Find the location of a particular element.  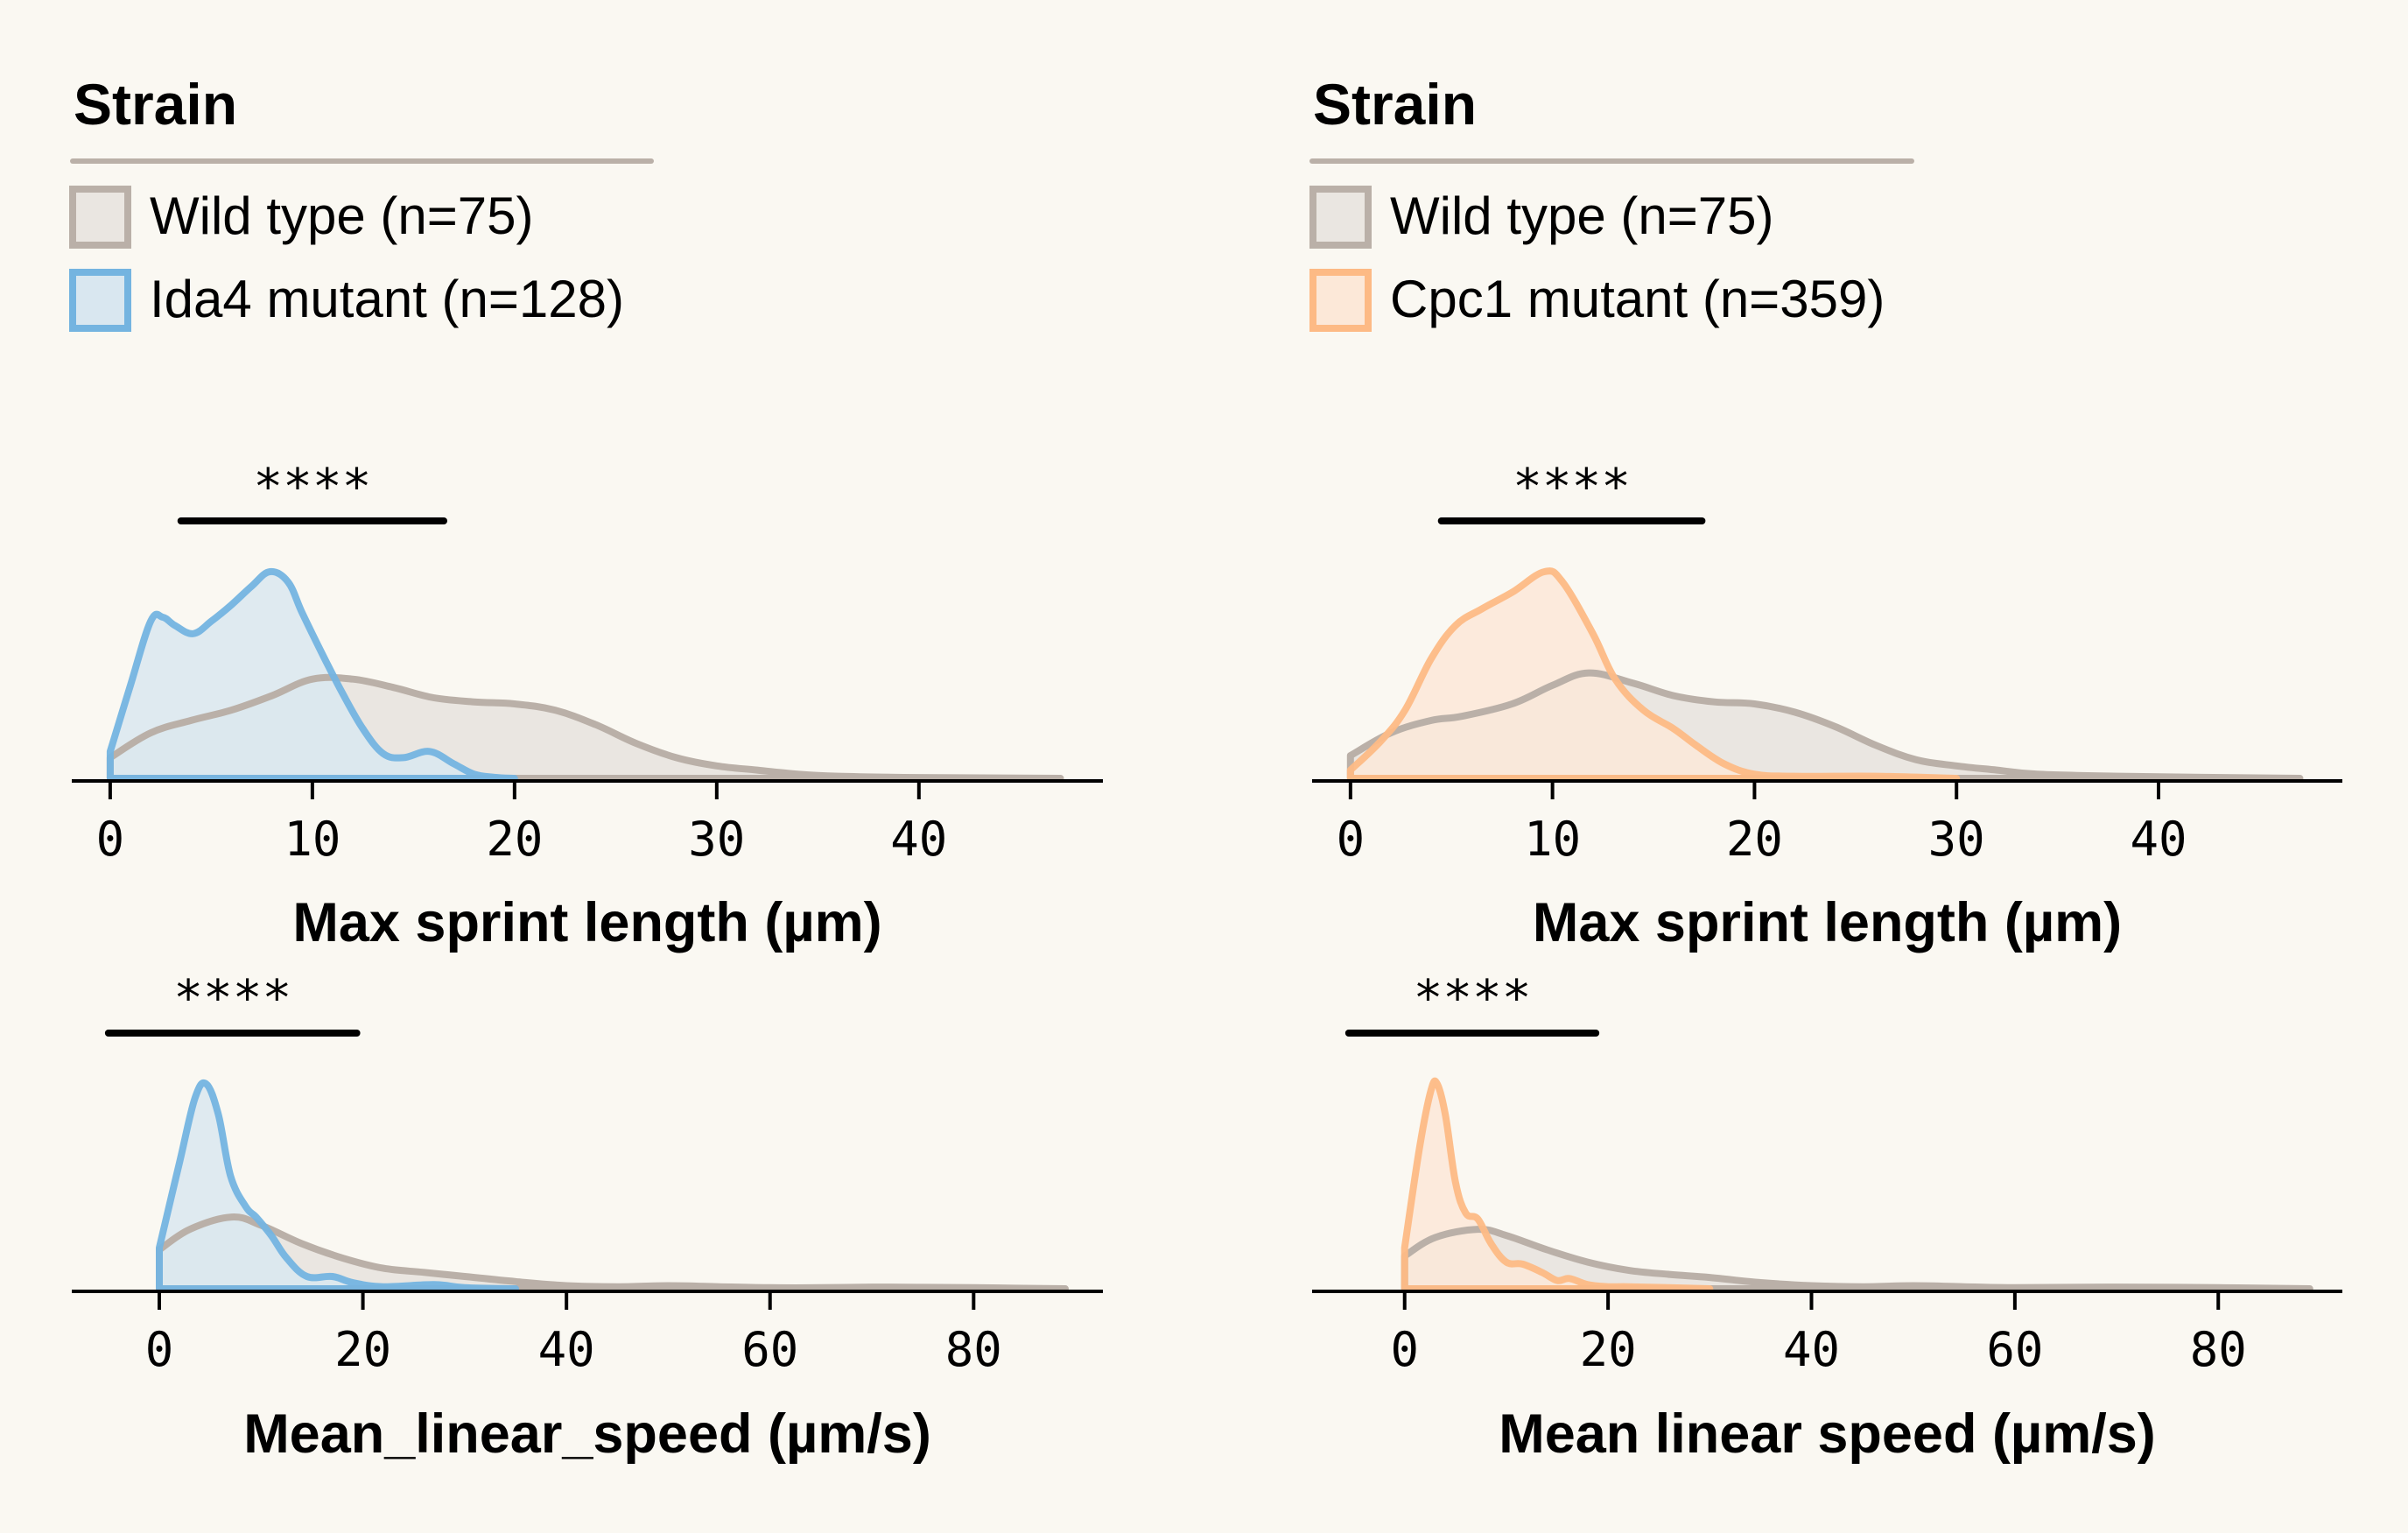

legend-label-ida4: Ida4 mutant (n=128) is located at coordinates (387, 299).